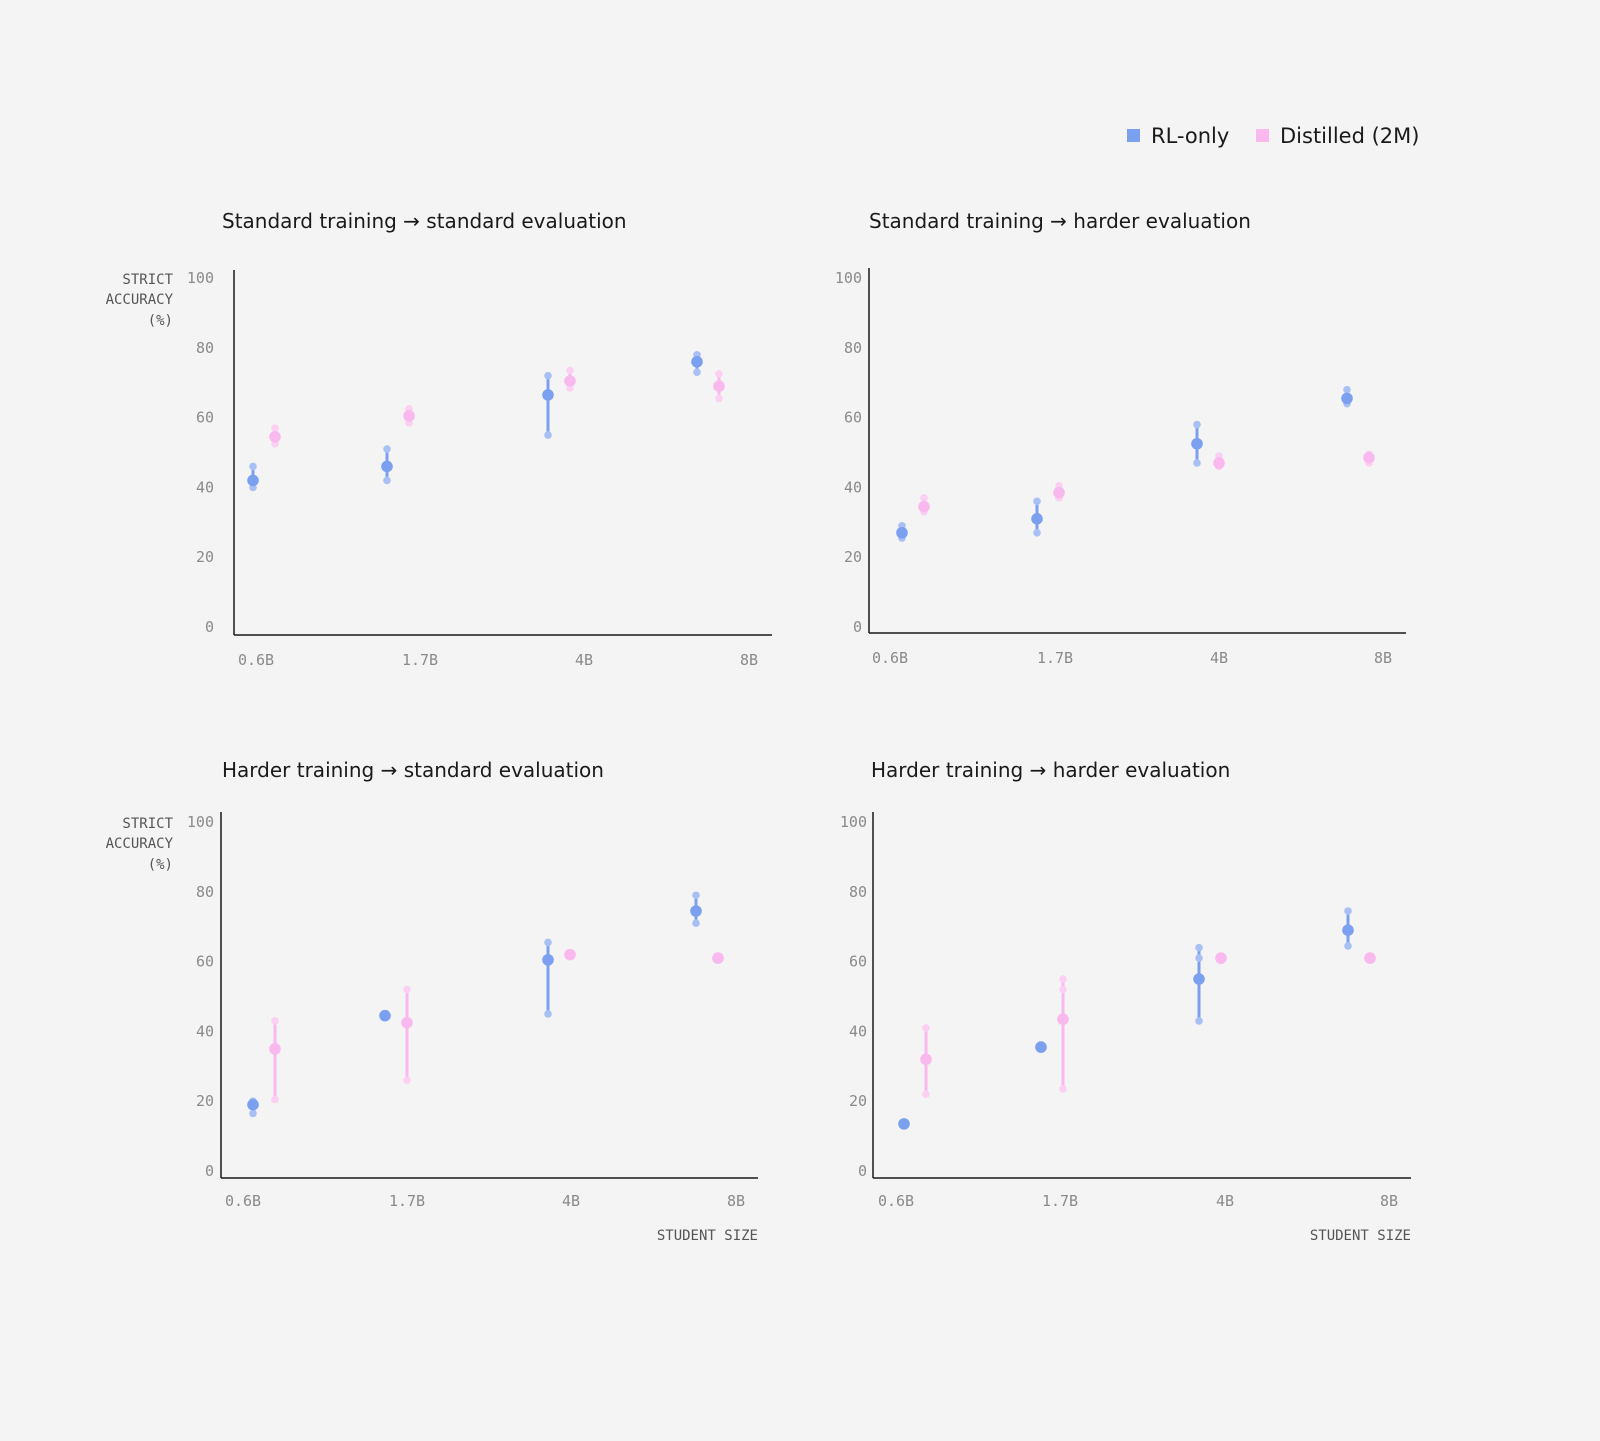  What do you see at coordinates (147, 280) in the screenshot?
I see `y-axis-label: STRICT` at bounding box center [147, 280].